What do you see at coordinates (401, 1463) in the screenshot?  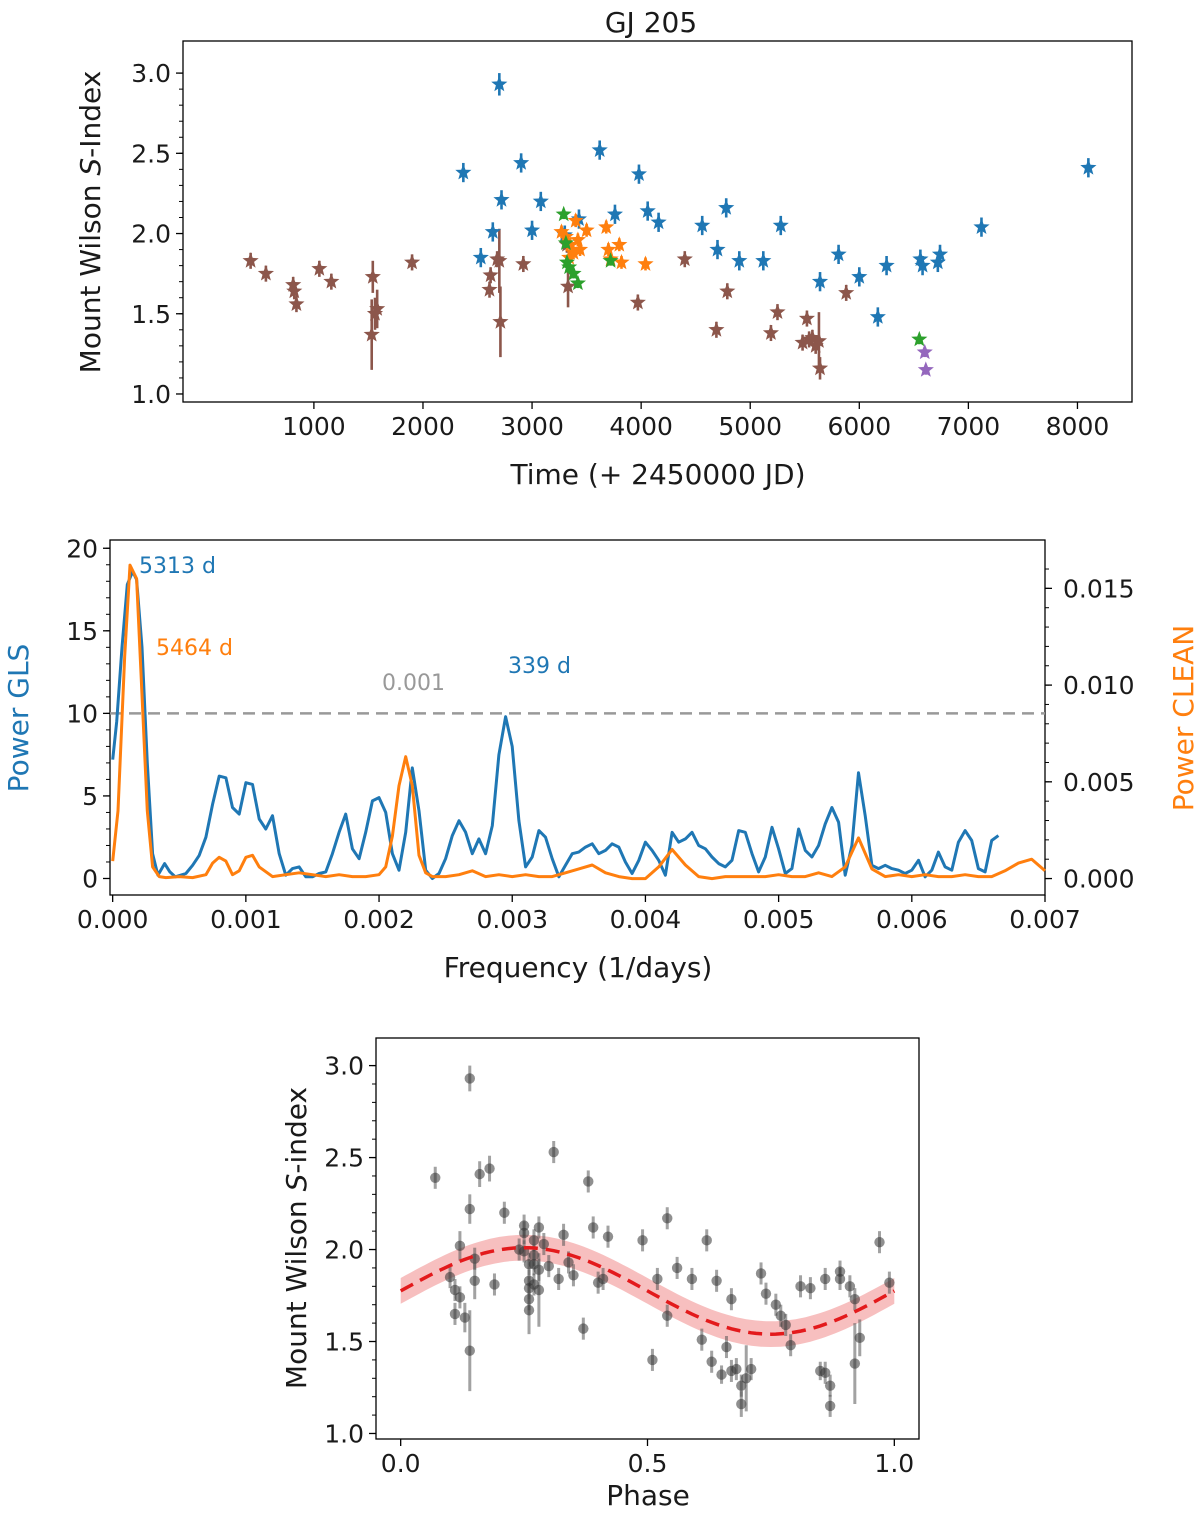 I see `ph-x-tick-label: 0.0` at bounding box center [401, 1463].